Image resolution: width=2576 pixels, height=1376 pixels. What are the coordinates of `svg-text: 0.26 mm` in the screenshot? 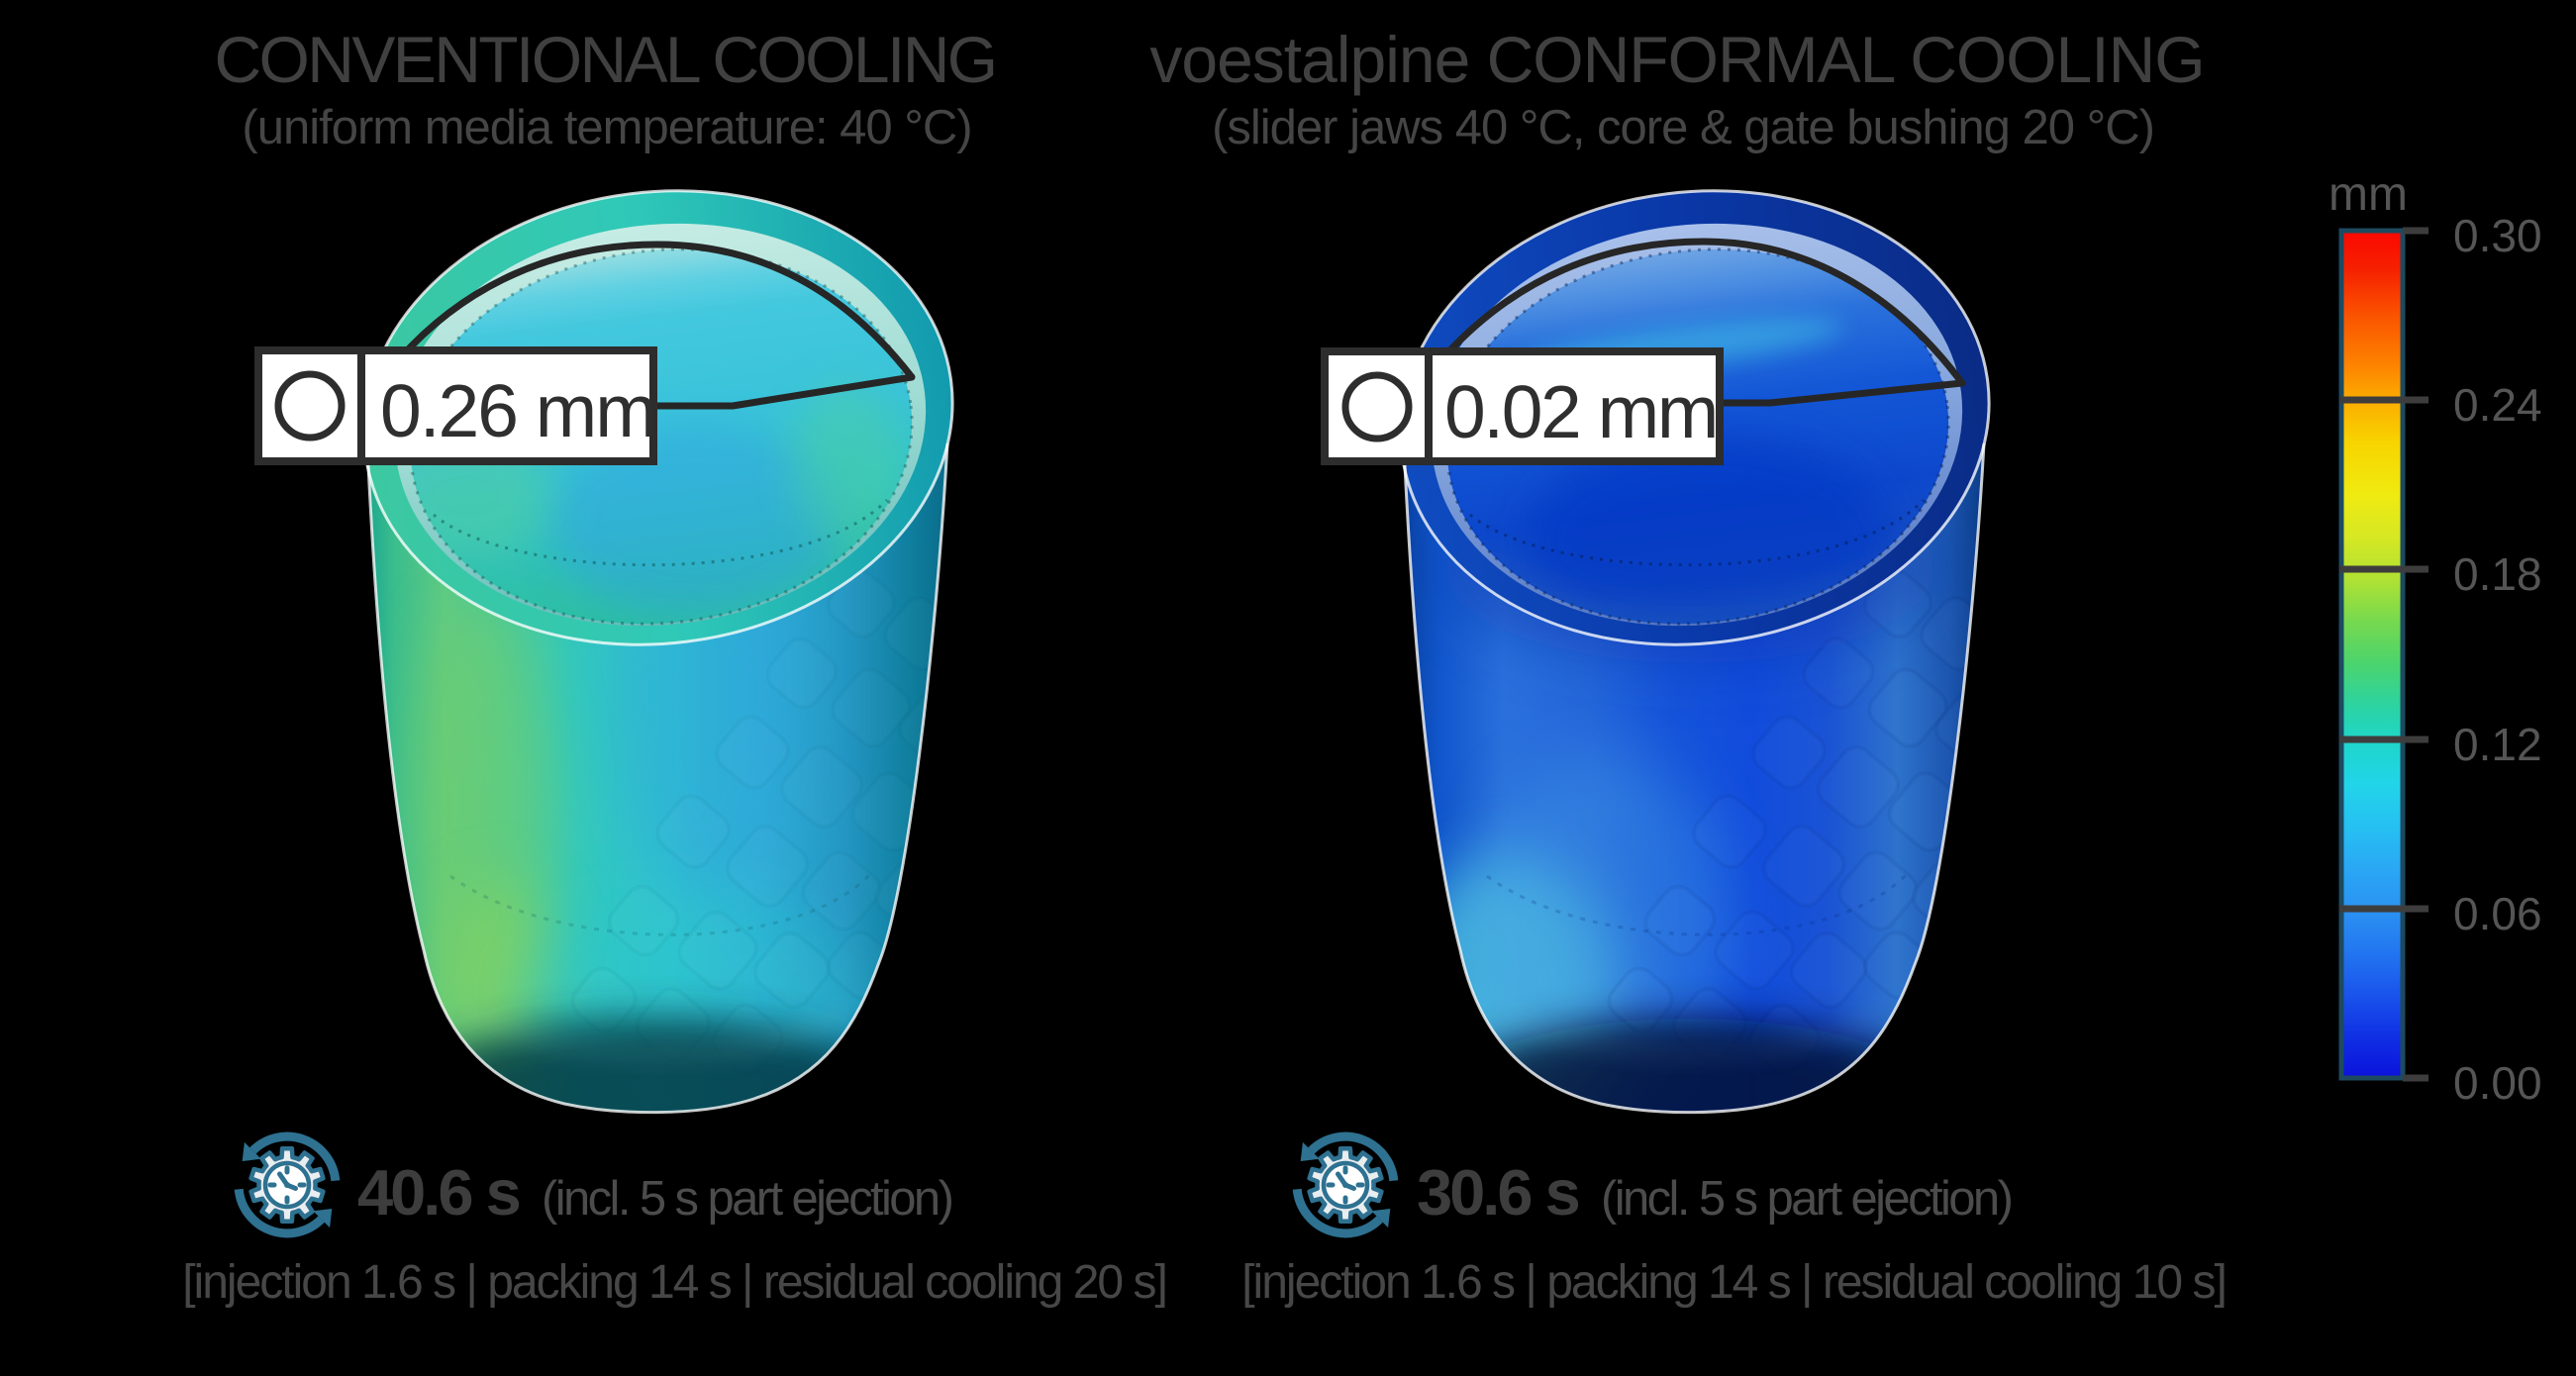 It's located at (518, 410).